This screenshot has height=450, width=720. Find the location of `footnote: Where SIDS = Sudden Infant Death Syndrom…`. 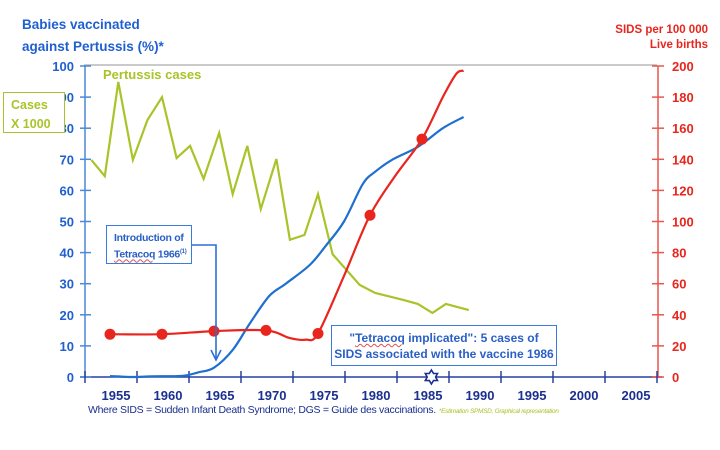

footnote: Where SIDS = Sudden Infant Death Syndrom… is located at coordinates (323, 410).